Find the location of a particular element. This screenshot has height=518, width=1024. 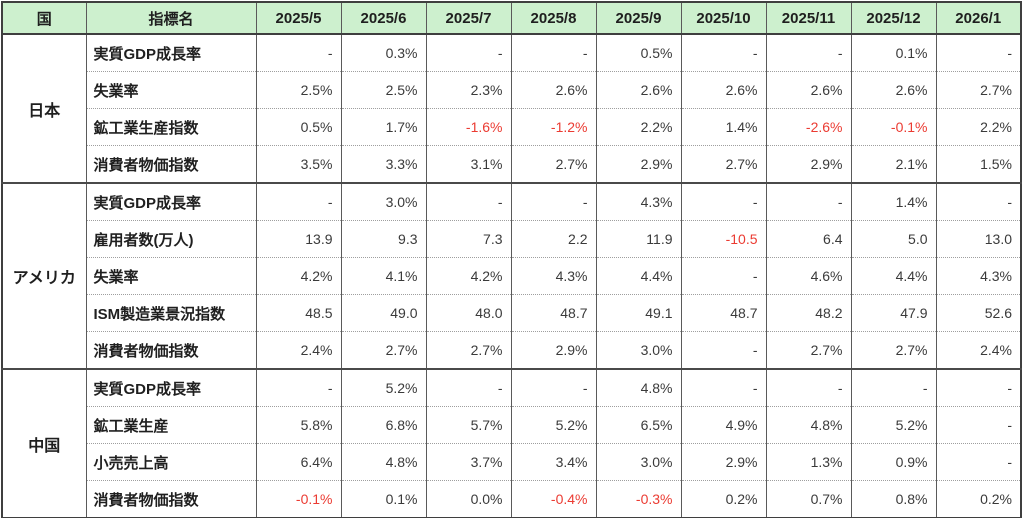

value-cell: 48.7 is located at coordinates (723, 313).